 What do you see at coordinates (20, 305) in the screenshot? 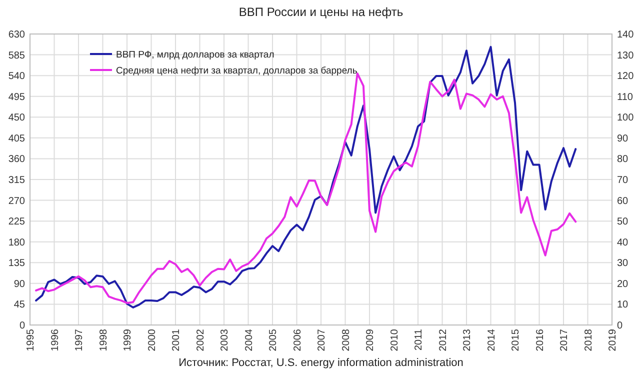
I see `y-tick-label: 45` at bounding box center [20, 305].